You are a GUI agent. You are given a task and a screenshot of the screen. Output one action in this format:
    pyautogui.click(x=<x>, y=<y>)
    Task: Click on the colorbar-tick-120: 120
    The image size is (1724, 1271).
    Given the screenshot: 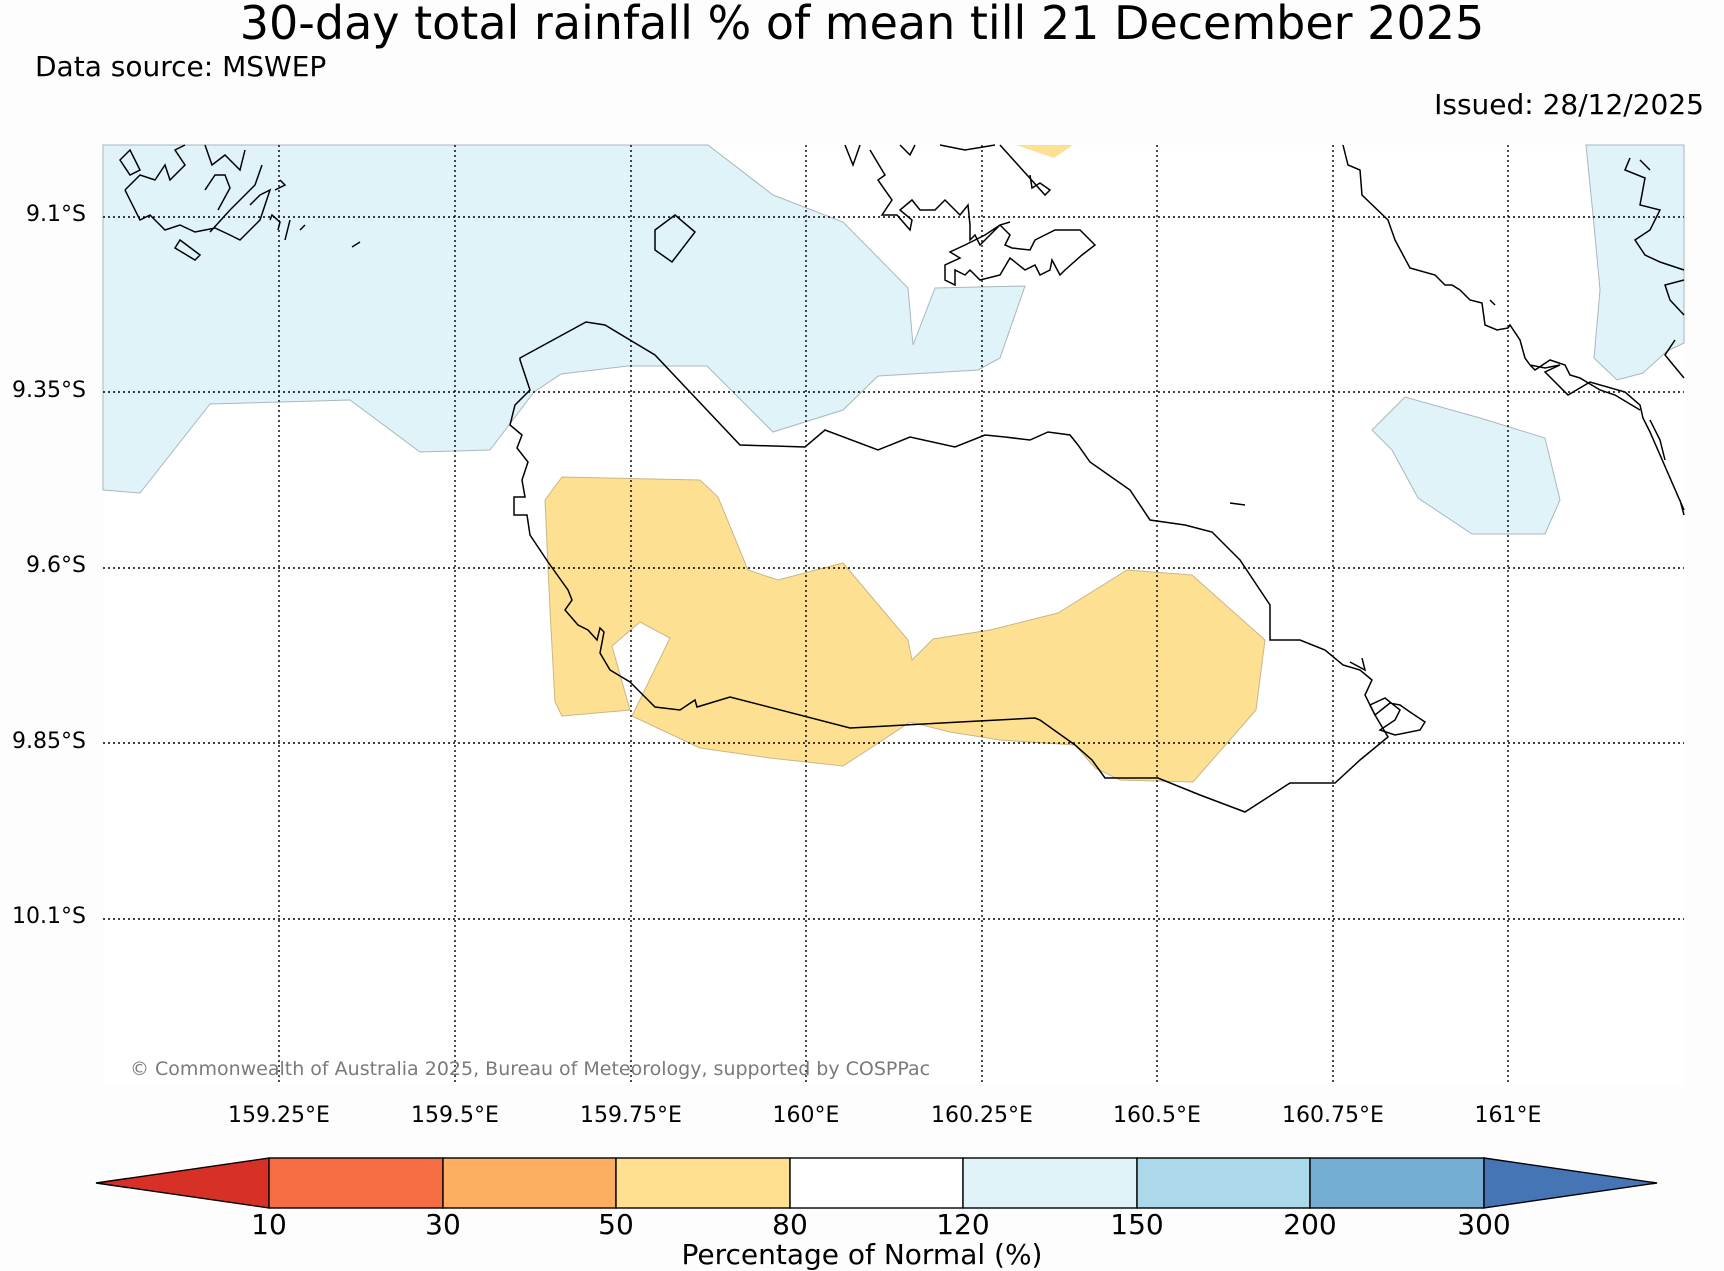 What is the action you would take?
    pyautogui.click(x=963, y=1224)
    